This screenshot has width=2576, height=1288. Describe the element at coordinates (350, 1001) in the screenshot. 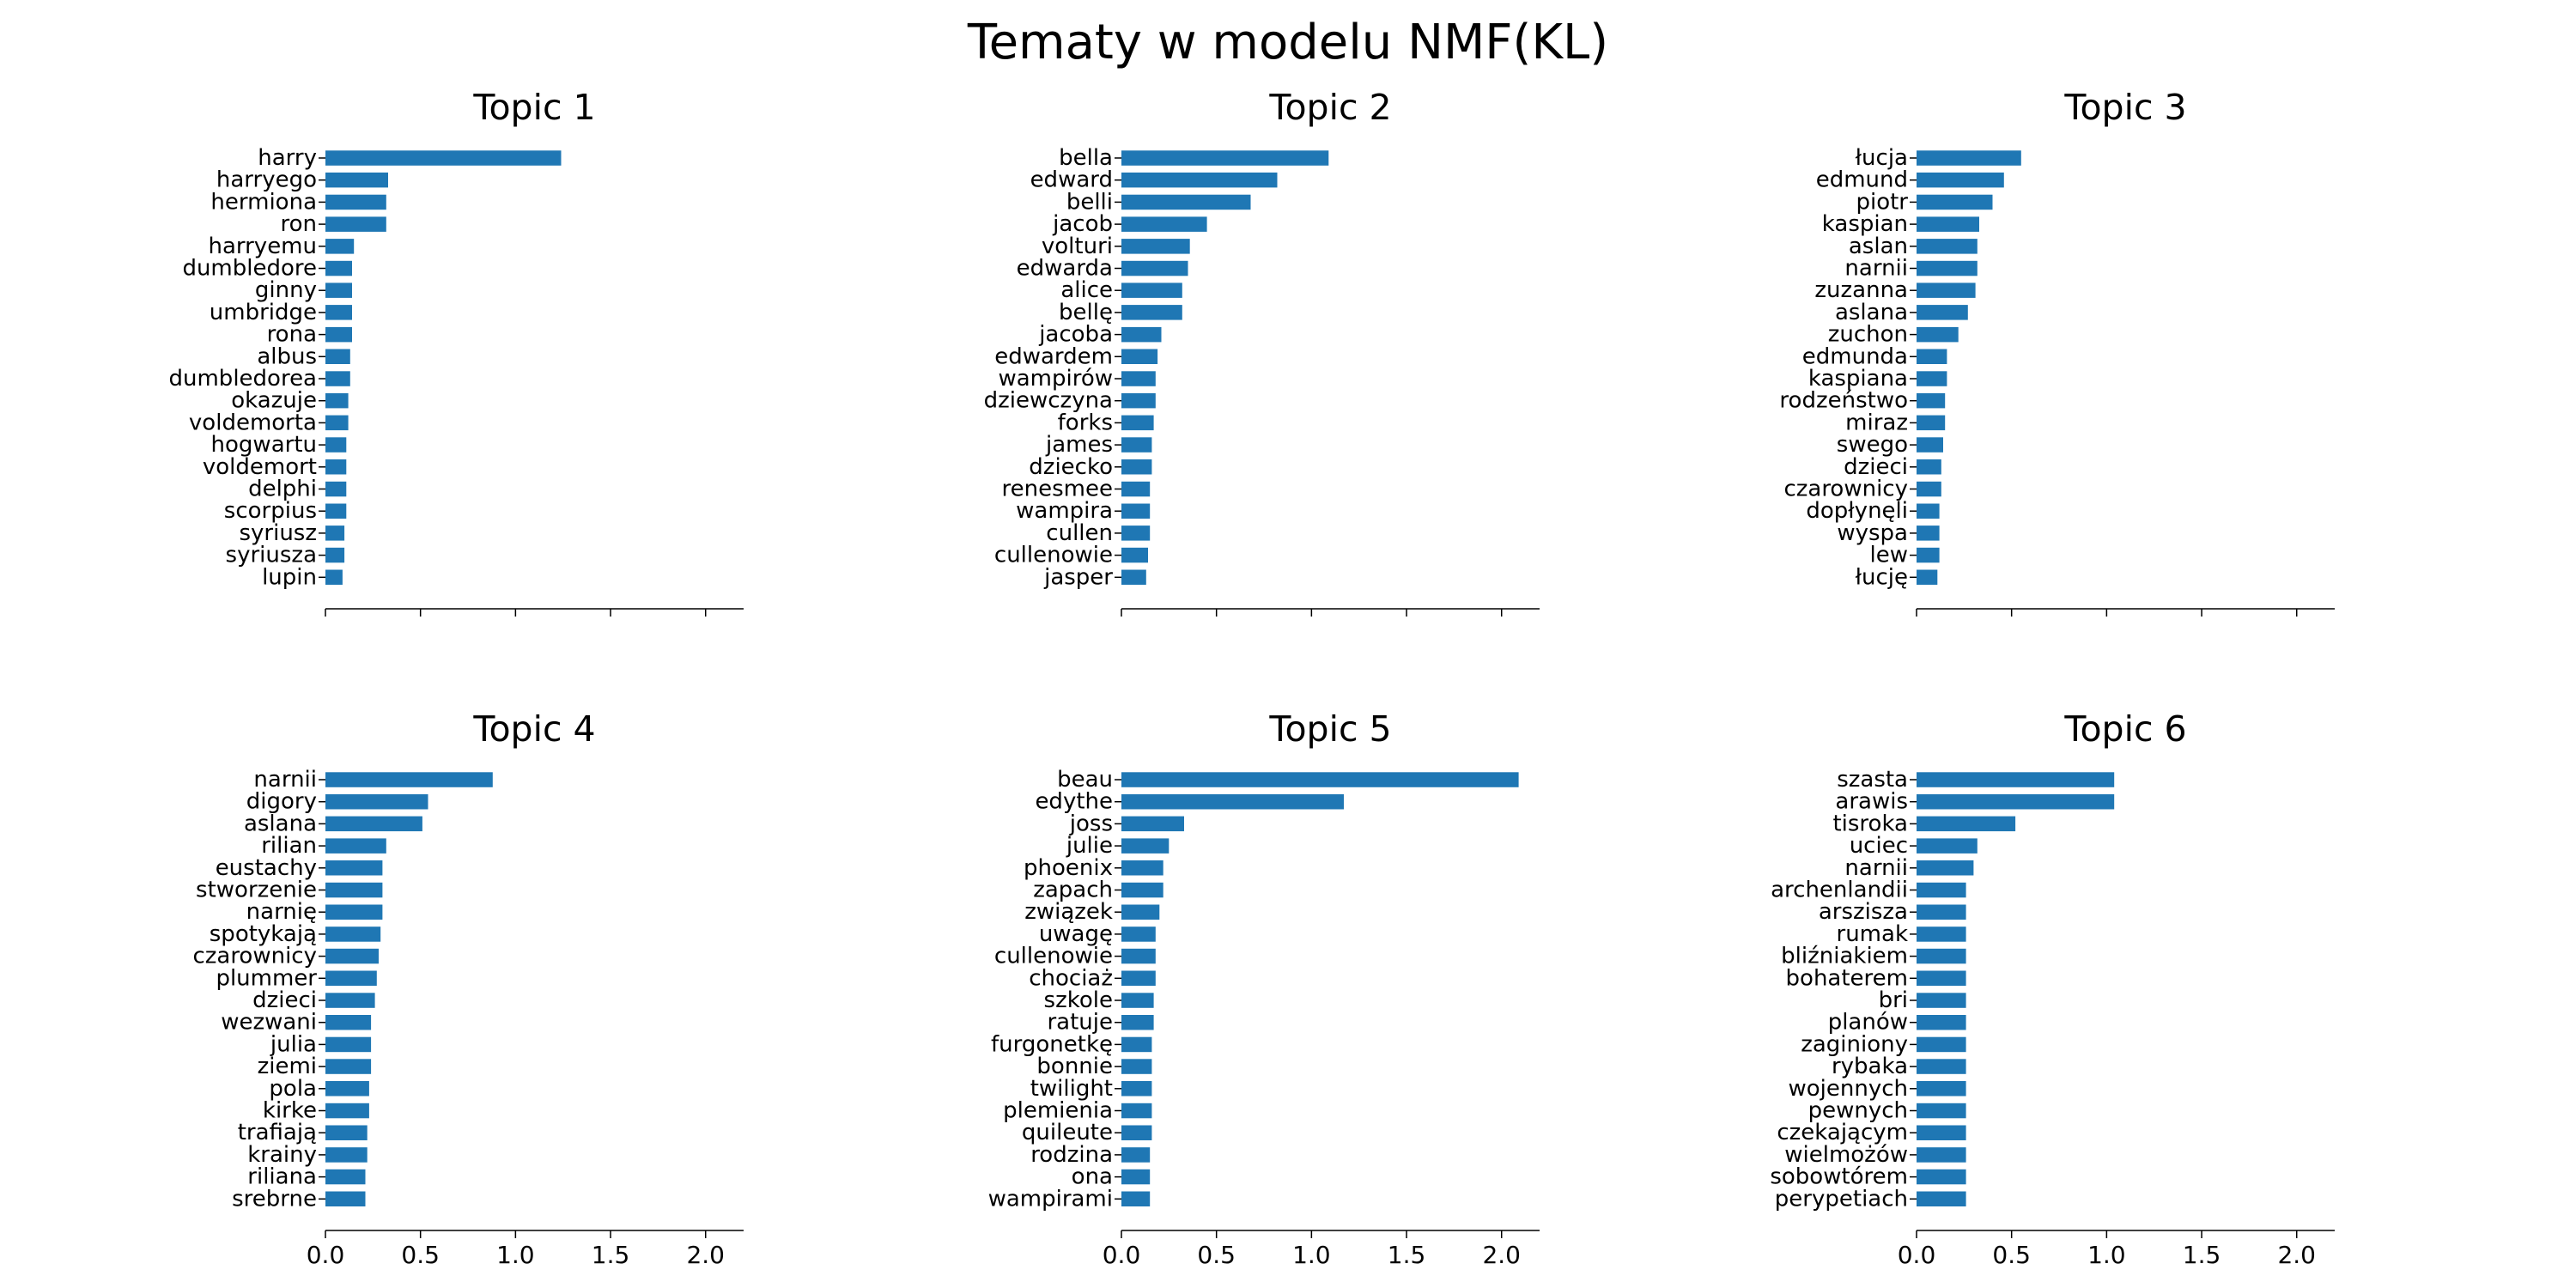

I see `bar-dzieci` at that location.